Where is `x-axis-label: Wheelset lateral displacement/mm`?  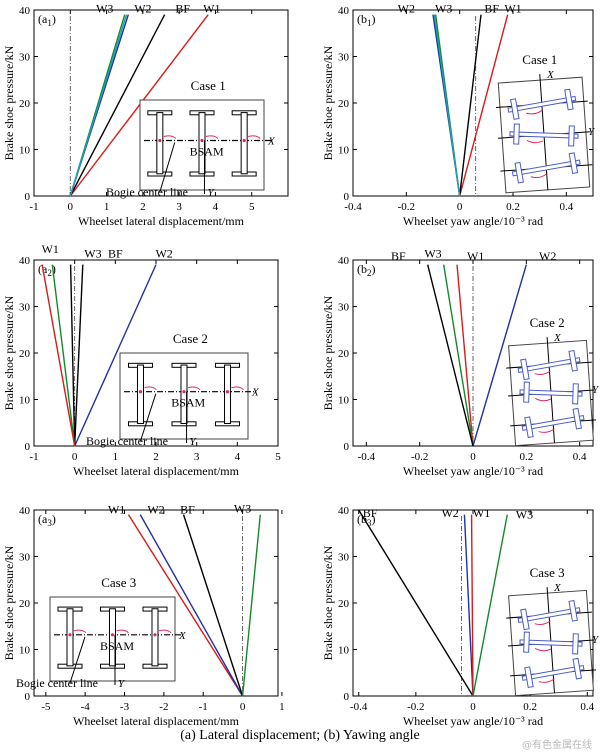
x-axis-label: Wheelset lateral displacement/mm is located at coordinates (156, 721).